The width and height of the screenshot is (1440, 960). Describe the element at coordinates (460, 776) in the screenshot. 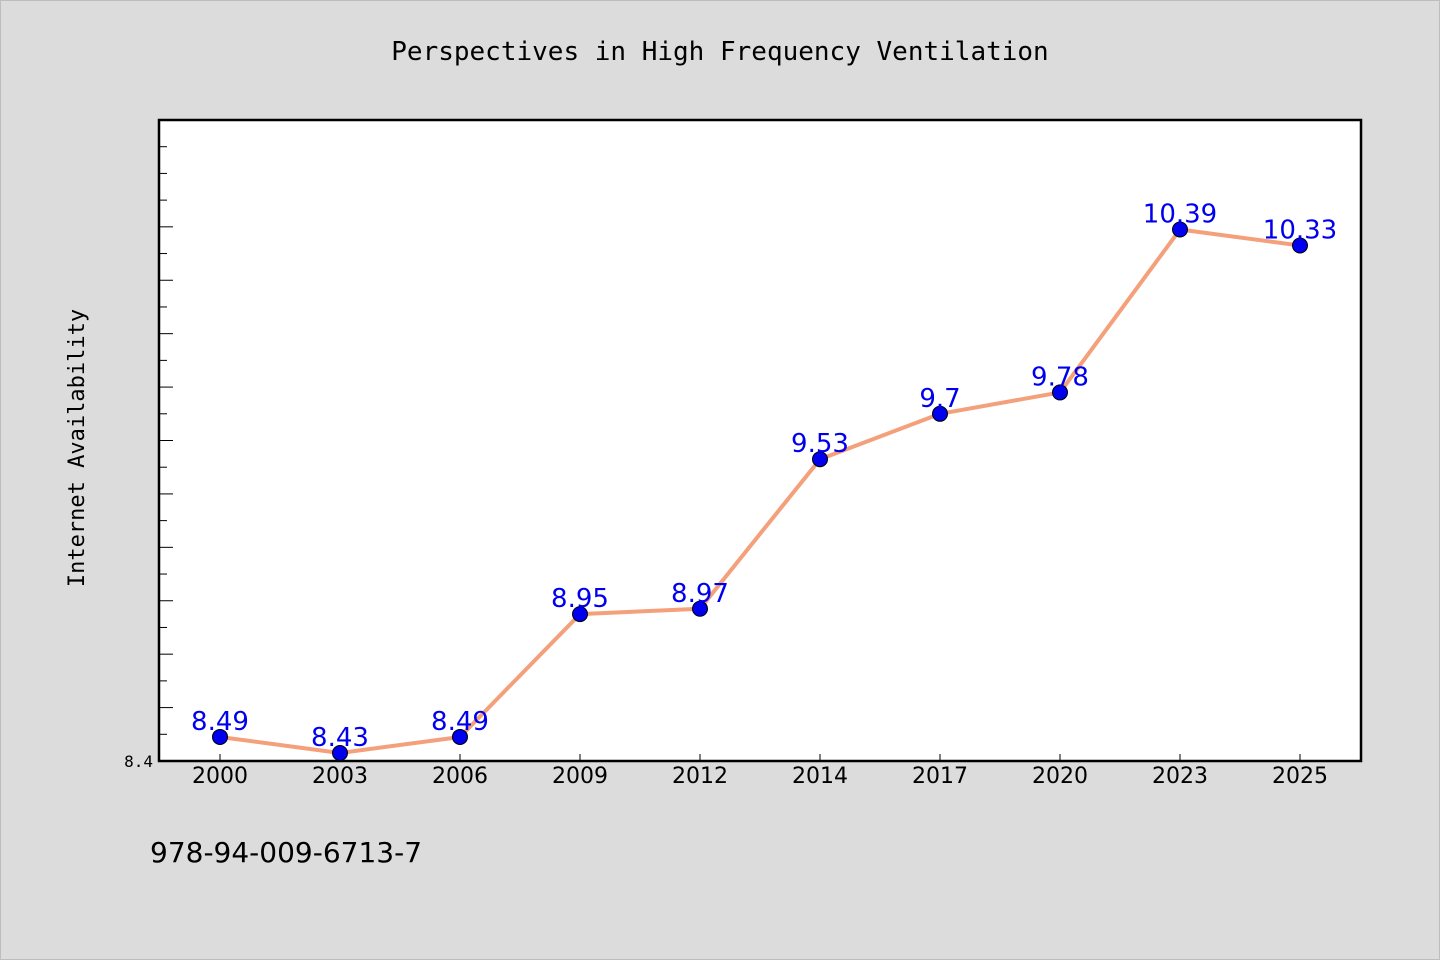

I see `x-tick-label: 2006` at that location.